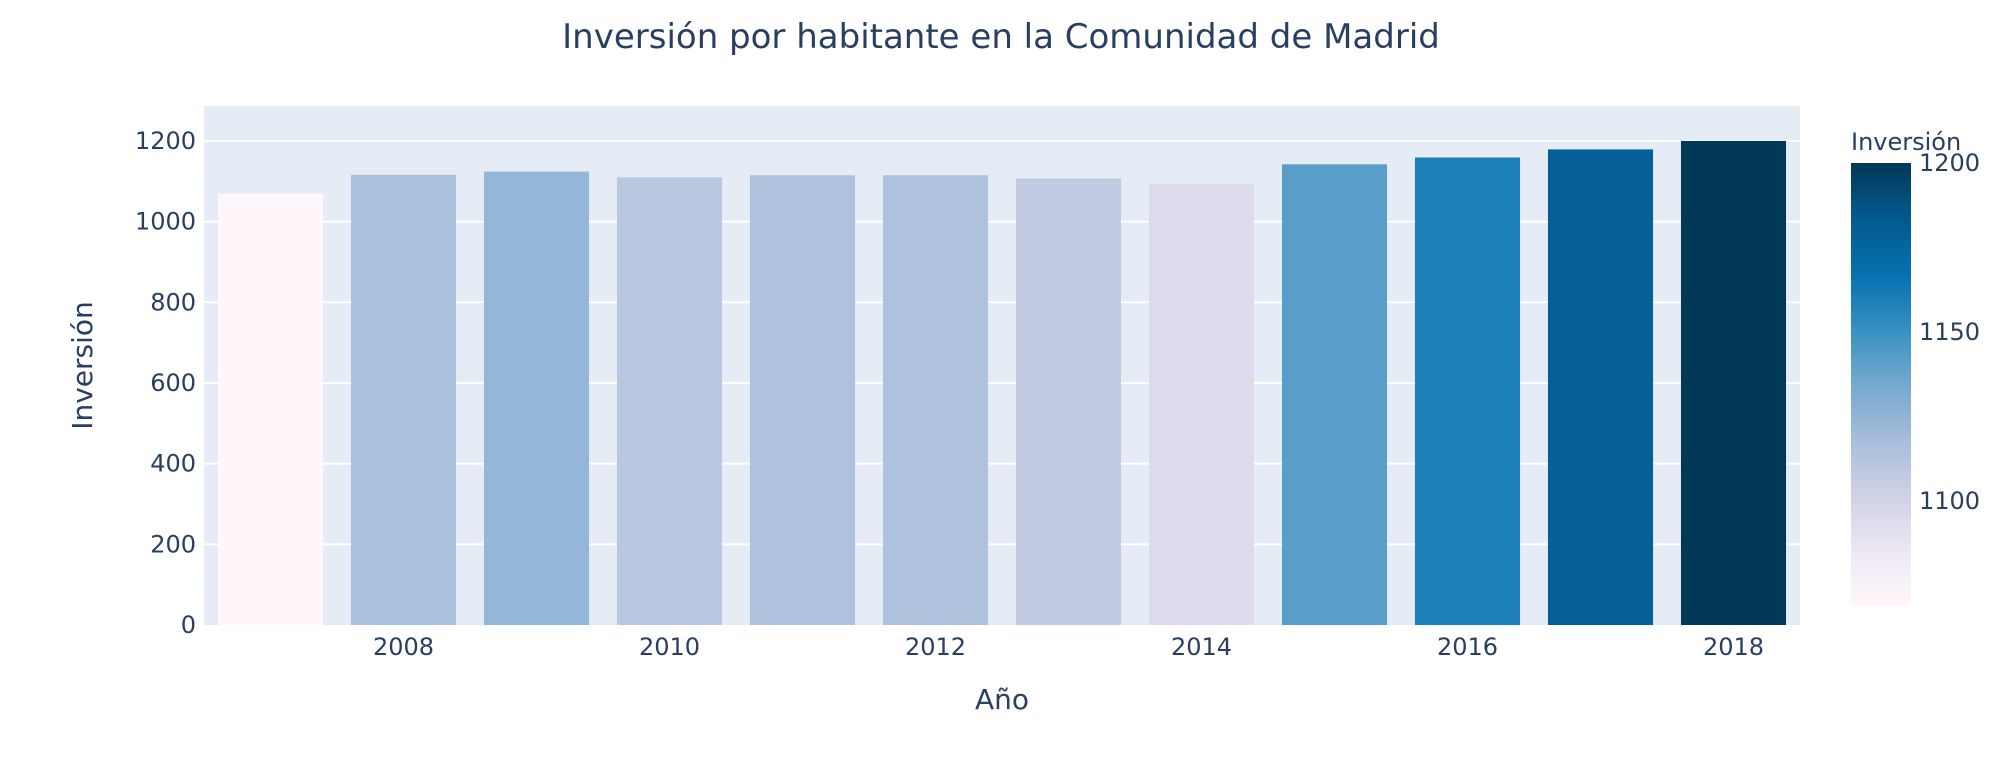 The height and width of the screenshot is (762, 2004). What do you see at coordinates (403, 399) in the screenshot?
I see `bar-2008` at bounding box center [403, 399].